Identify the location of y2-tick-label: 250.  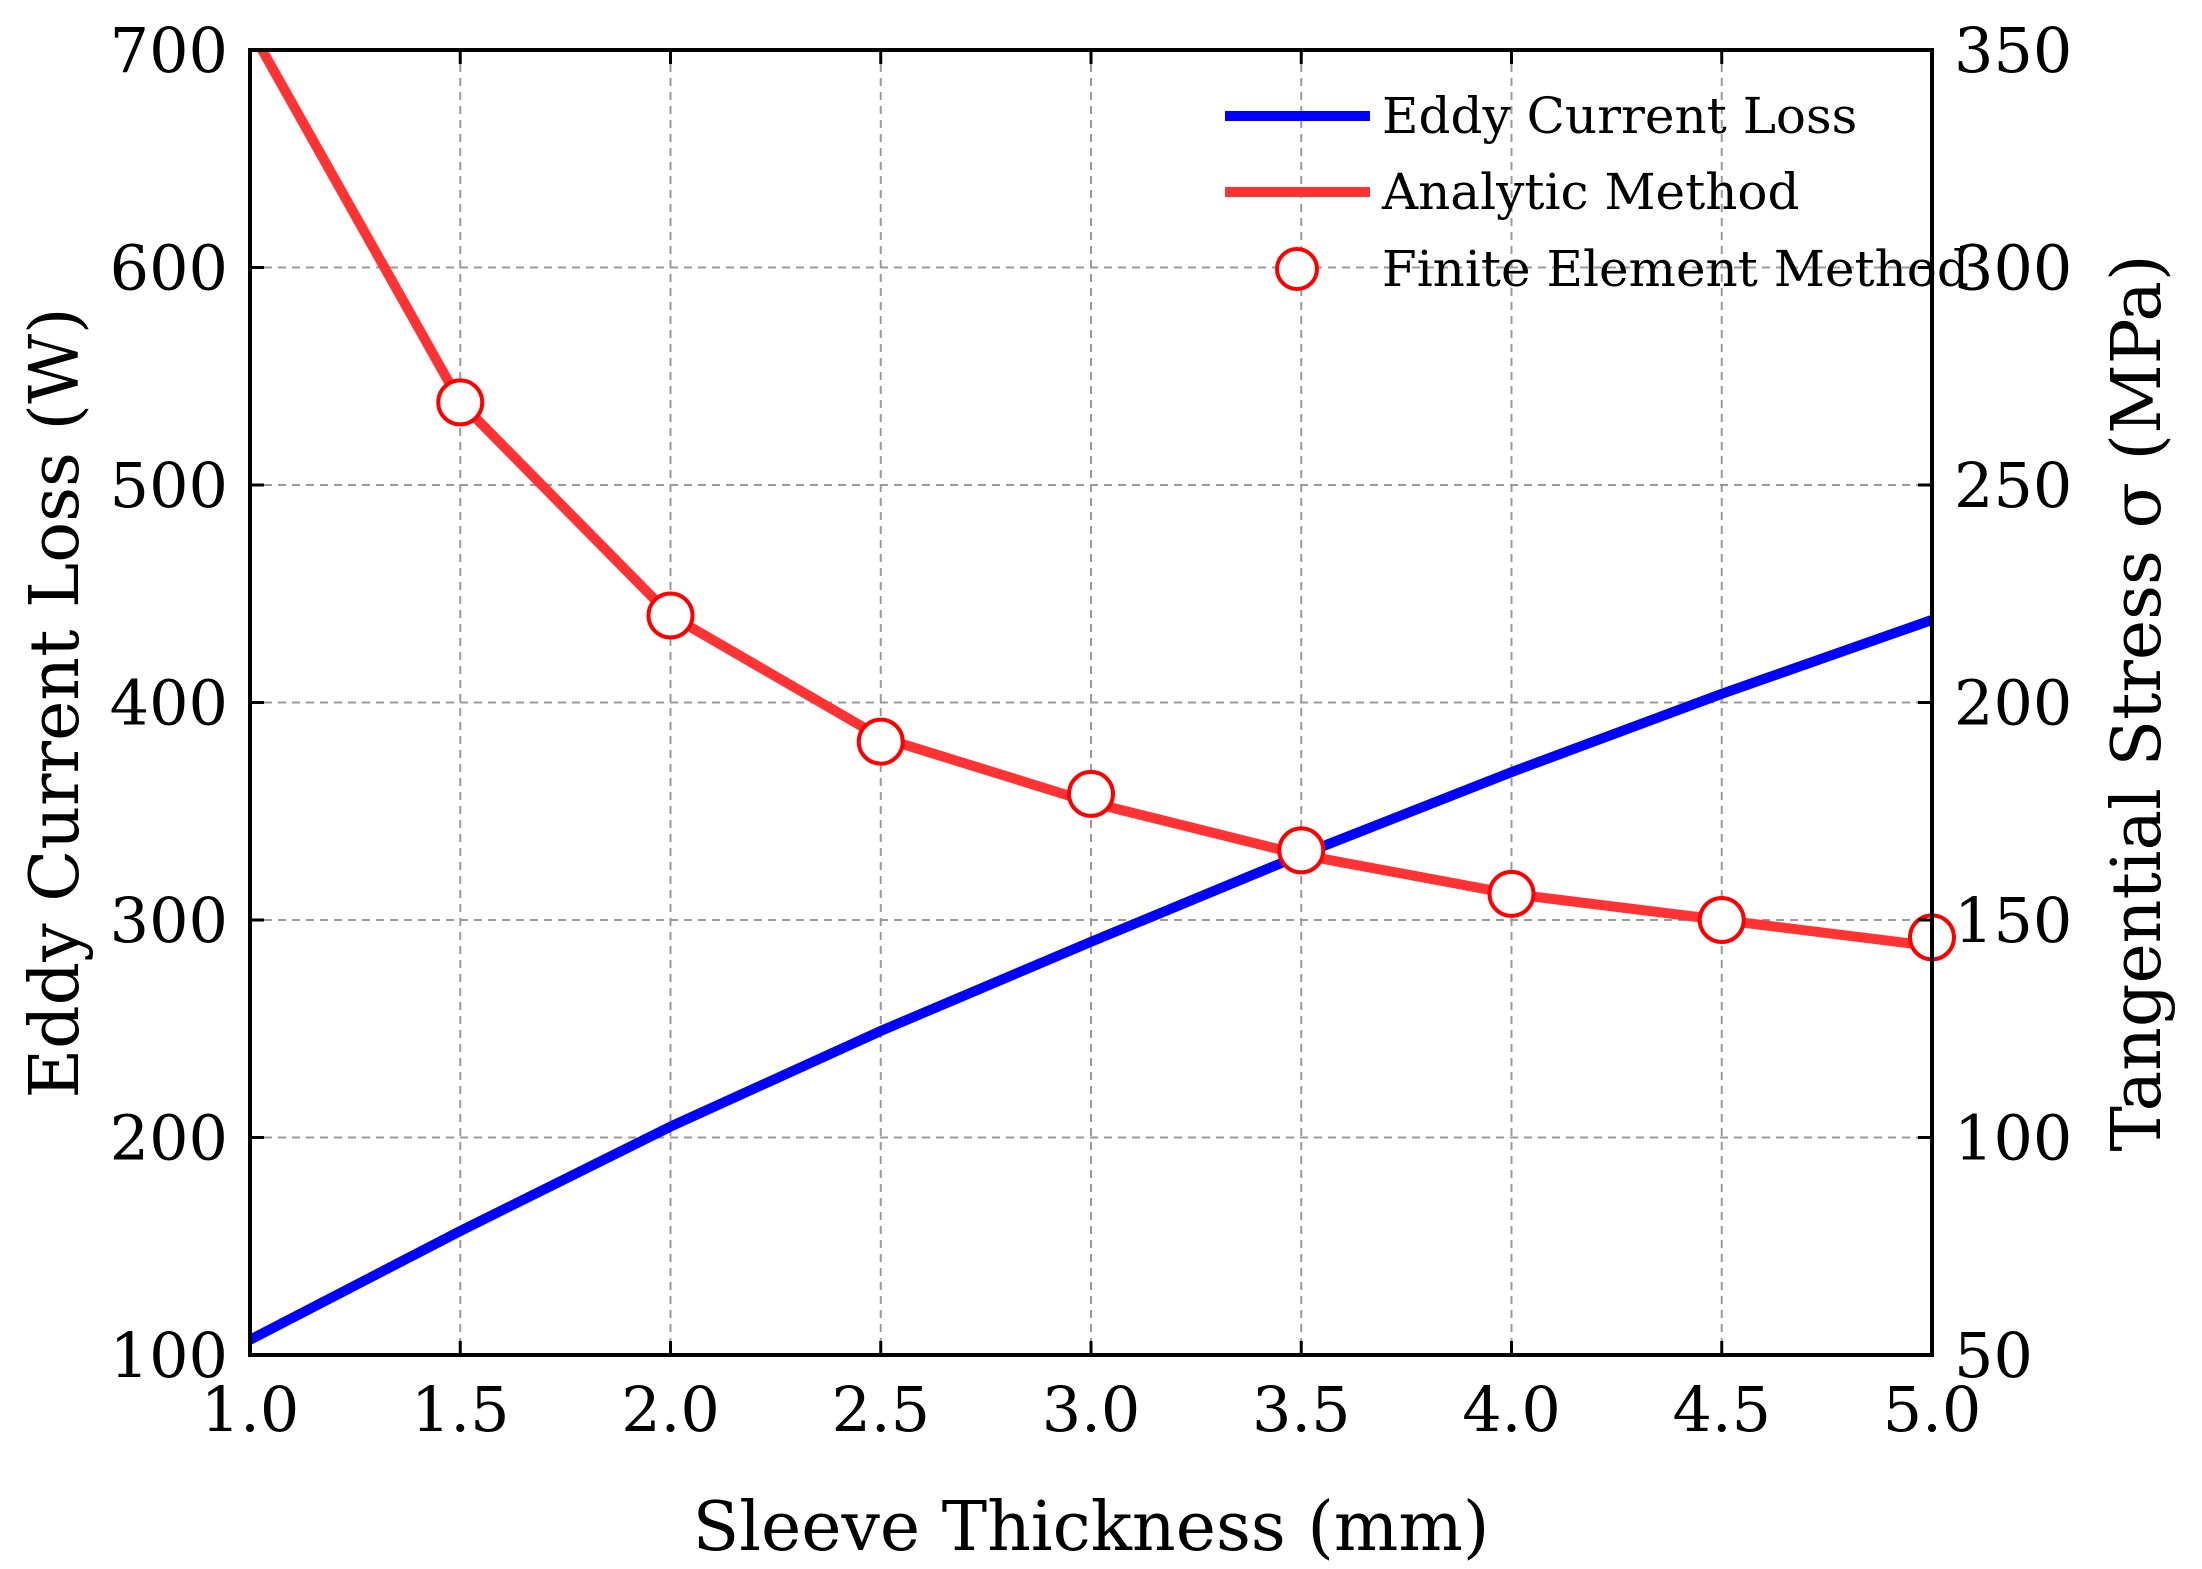
(2013, 485).